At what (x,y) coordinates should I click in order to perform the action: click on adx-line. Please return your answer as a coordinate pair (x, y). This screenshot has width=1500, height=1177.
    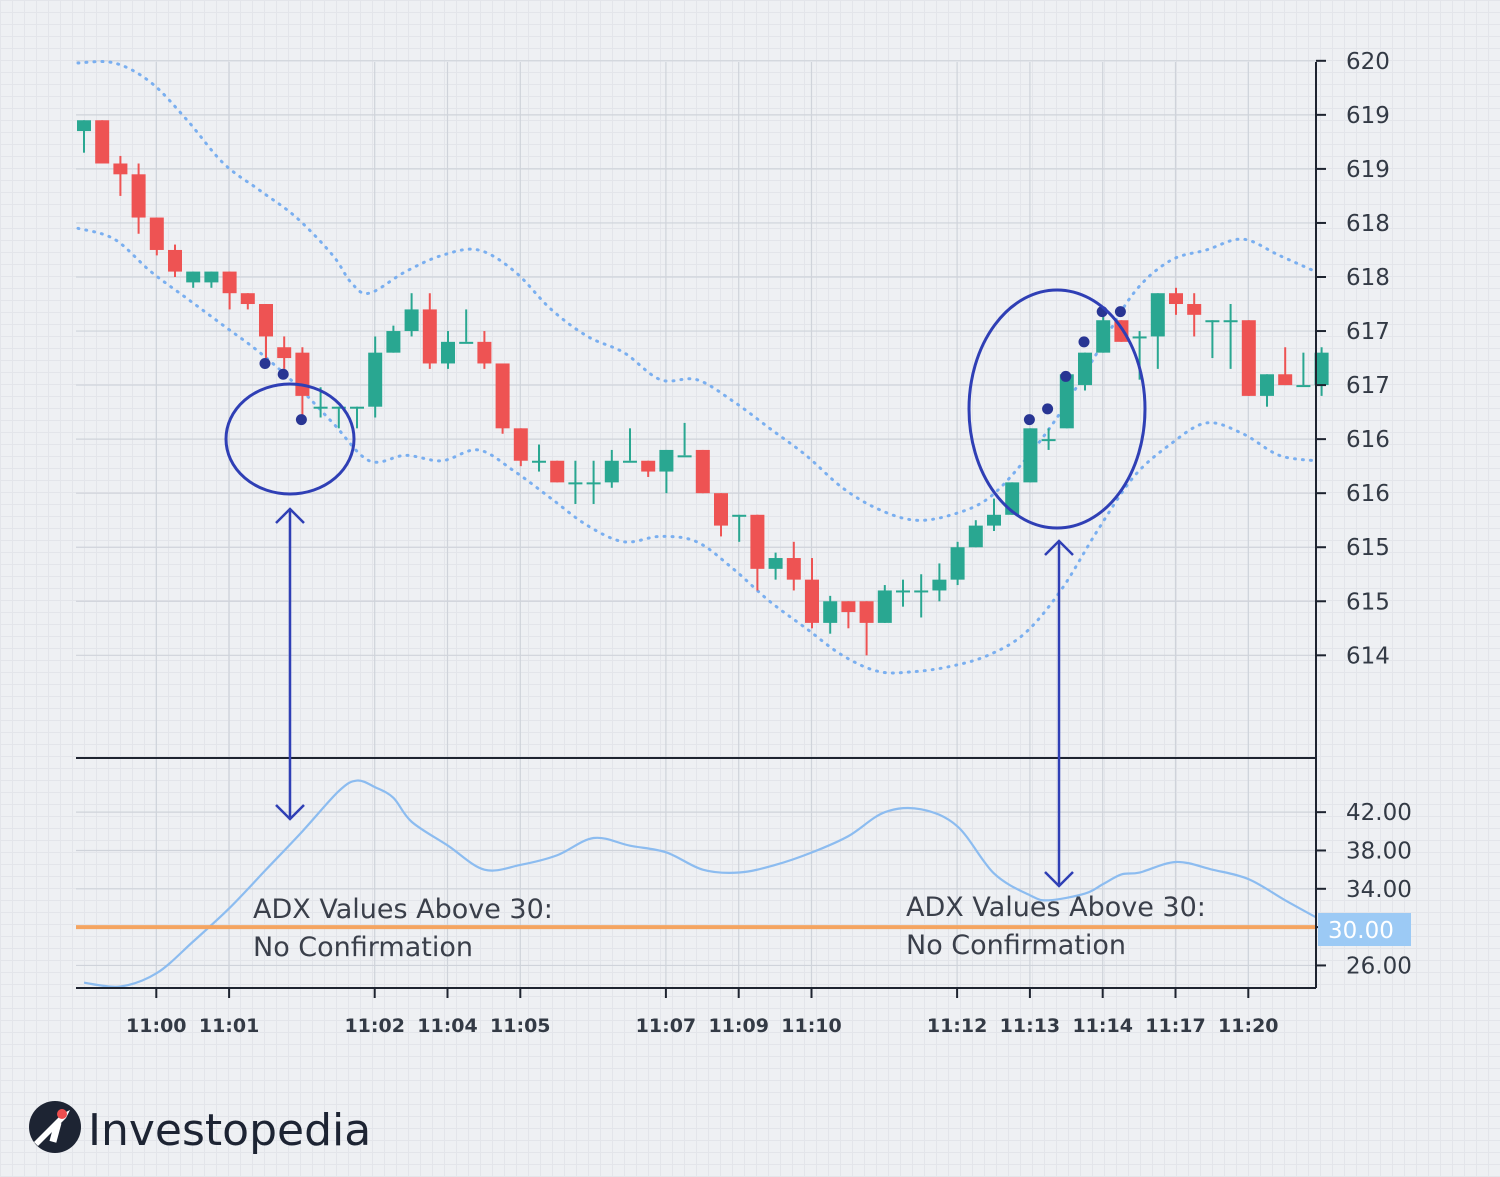
    Looking at the image, I should click on (699, 883).